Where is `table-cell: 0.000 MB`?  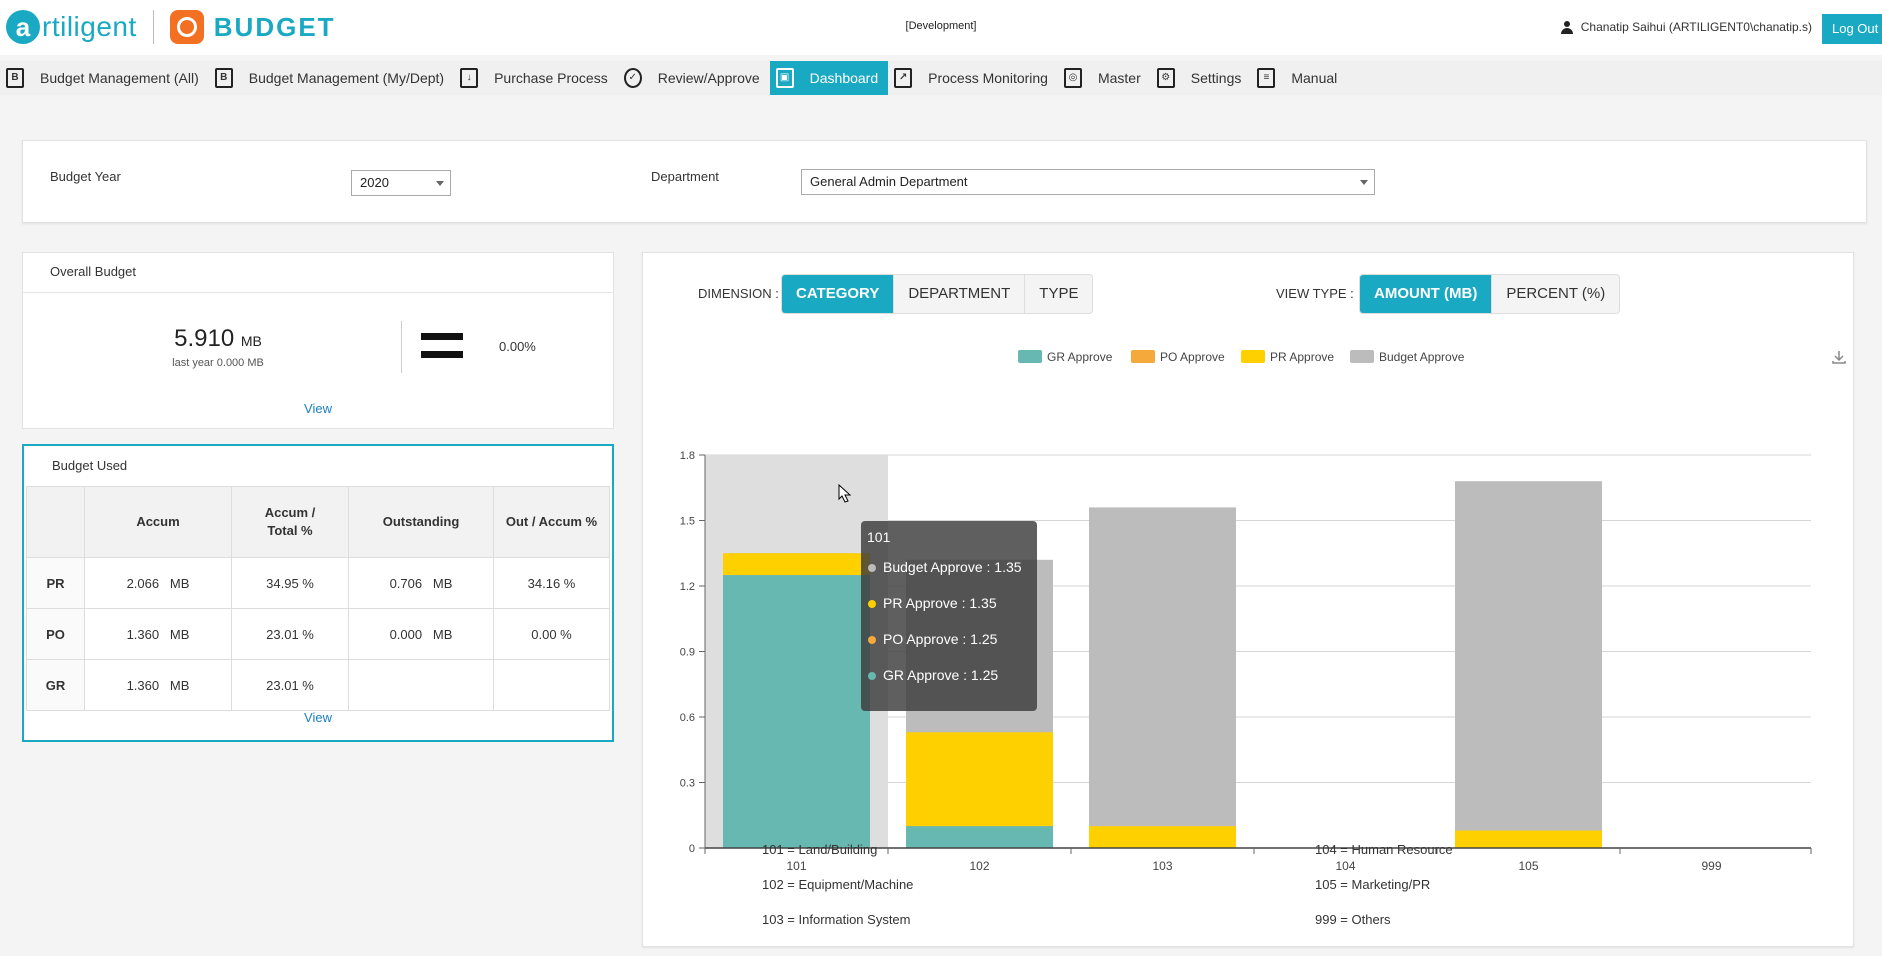
table-cell: 0.000 MB is located at coordinates (421, 634).